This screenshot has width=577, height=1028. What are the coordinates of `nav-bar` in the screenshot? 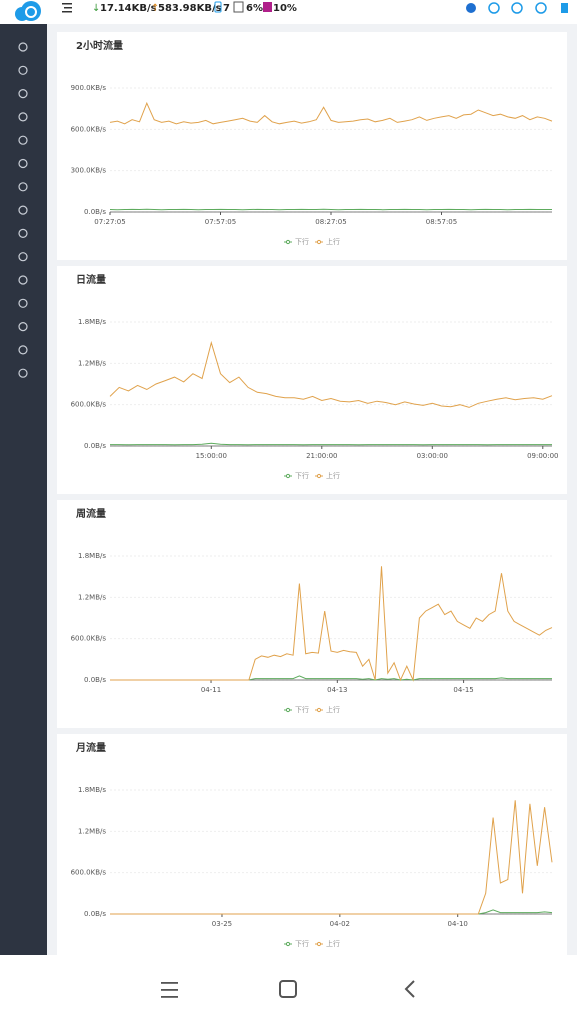 It's located at (288, 989).